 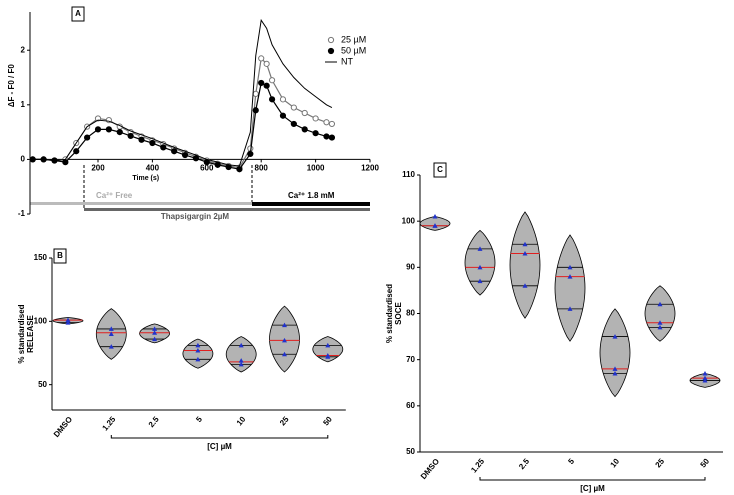 I want to click on x-tick-label: 10, so click(x=615, y=462).